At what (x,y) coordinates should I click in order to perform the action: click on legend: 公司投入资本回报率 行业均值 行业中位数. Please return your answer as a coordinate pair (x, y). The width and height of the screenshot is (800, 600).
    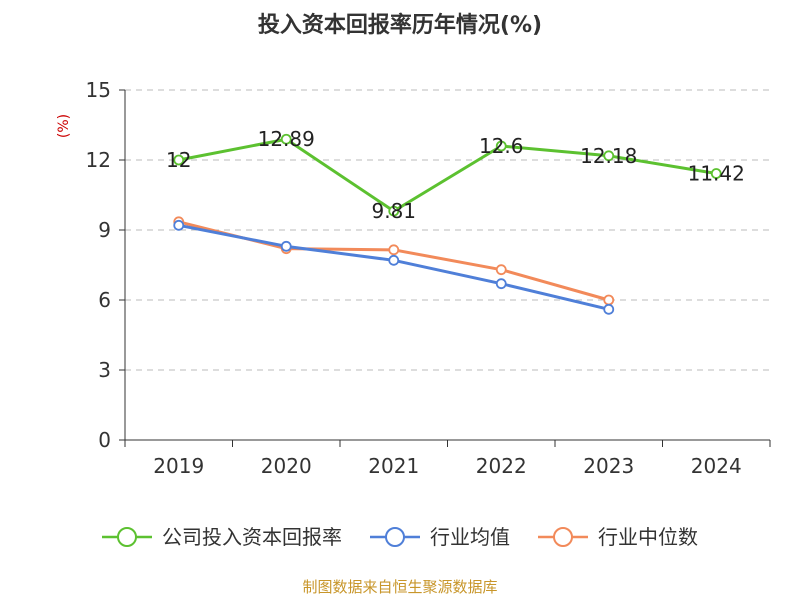
    Looking at the image, I should click on (400, 537).